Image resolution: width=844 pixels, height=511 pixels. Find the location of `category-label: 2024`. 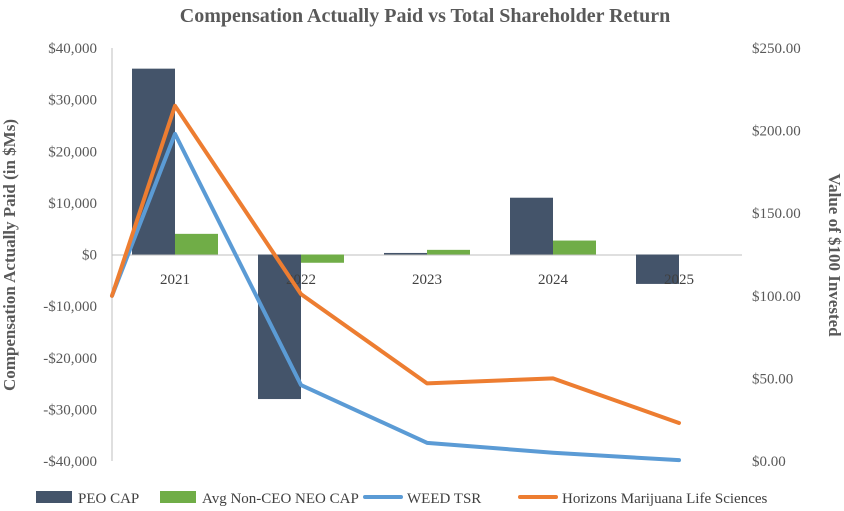

category-label: 2024 is located at coordinates (553, 280).